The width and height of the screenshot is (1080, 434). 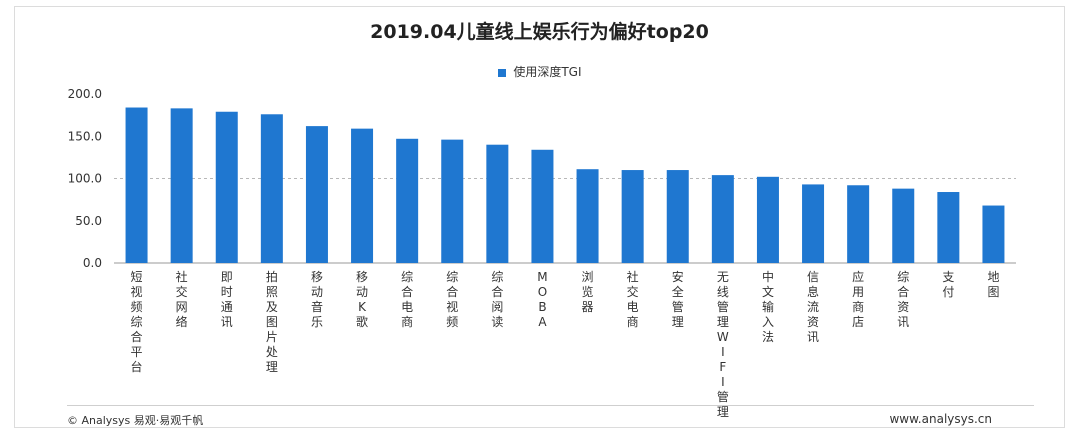 I want to click on x-tick-label: 应用商店, so click(x=858, y=299).